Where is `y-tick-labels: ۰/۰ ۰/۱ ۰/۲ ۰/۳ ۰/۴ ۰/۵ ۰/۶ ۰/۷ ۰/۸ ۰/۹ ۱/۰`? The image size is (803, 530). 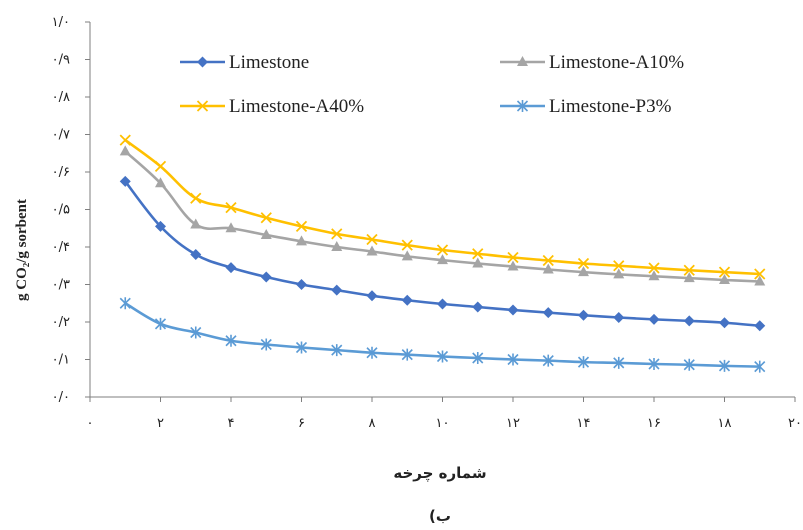
y-tick-labels: ۰/۰ ۰/۱ ۰/۲ ۰/۳ ۰/۴ ۰/۵ ۰/۶ ۰/۷ ۰/۸ ۰/۹ ۱/۰ is located at coordinates (61, 210).